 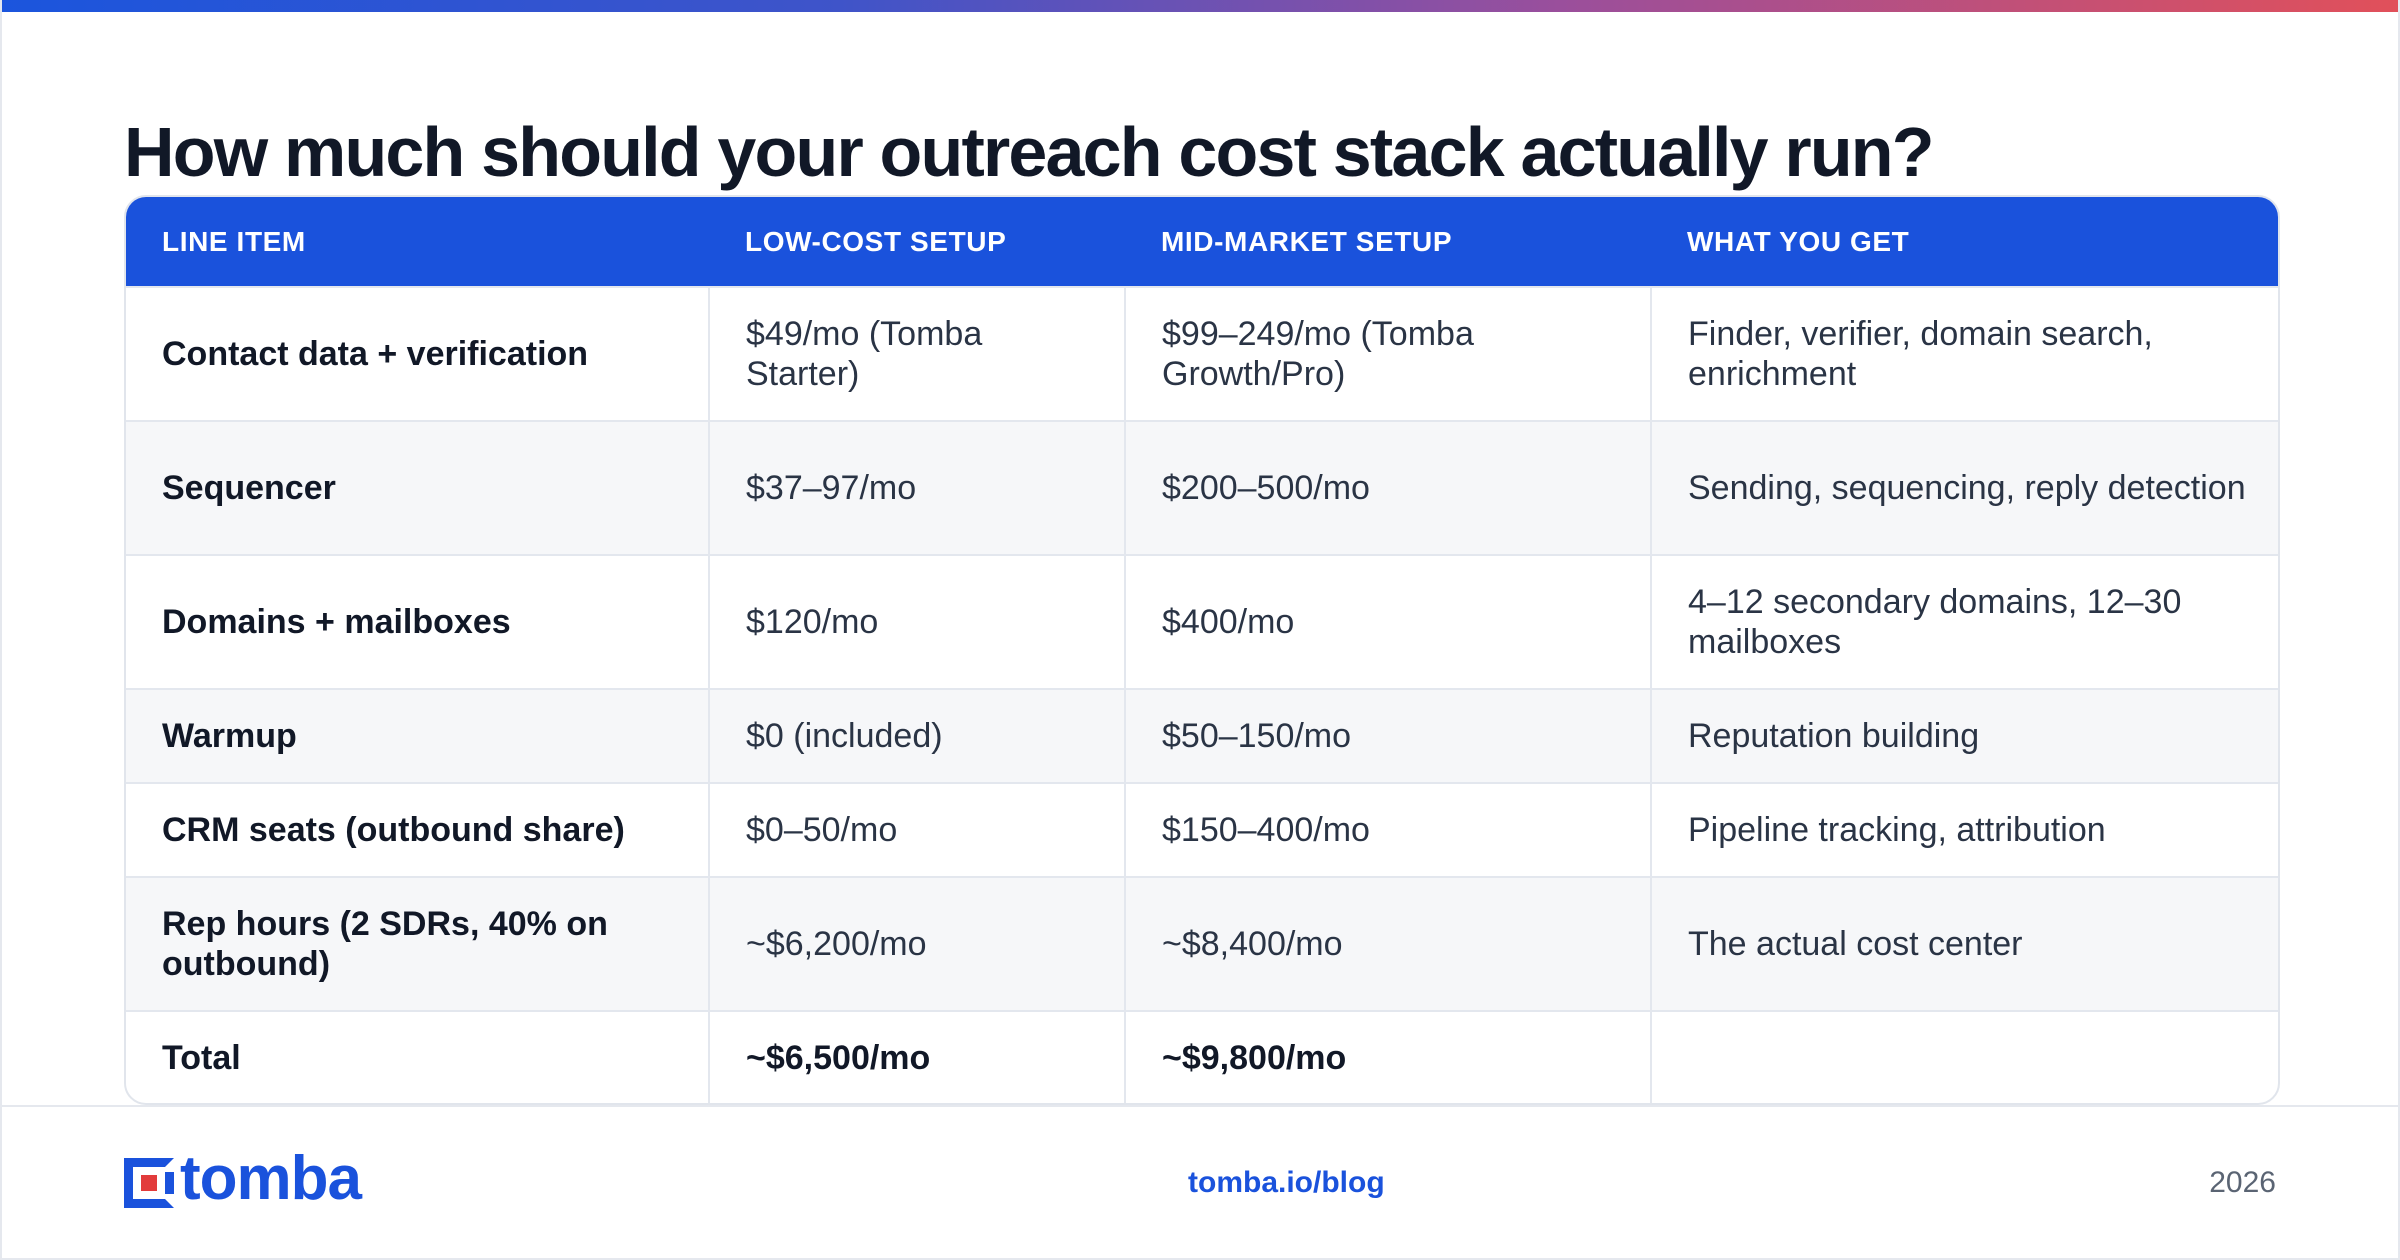 I want to click on cell-line-item: Sequencer, so click(x=418, y=487).